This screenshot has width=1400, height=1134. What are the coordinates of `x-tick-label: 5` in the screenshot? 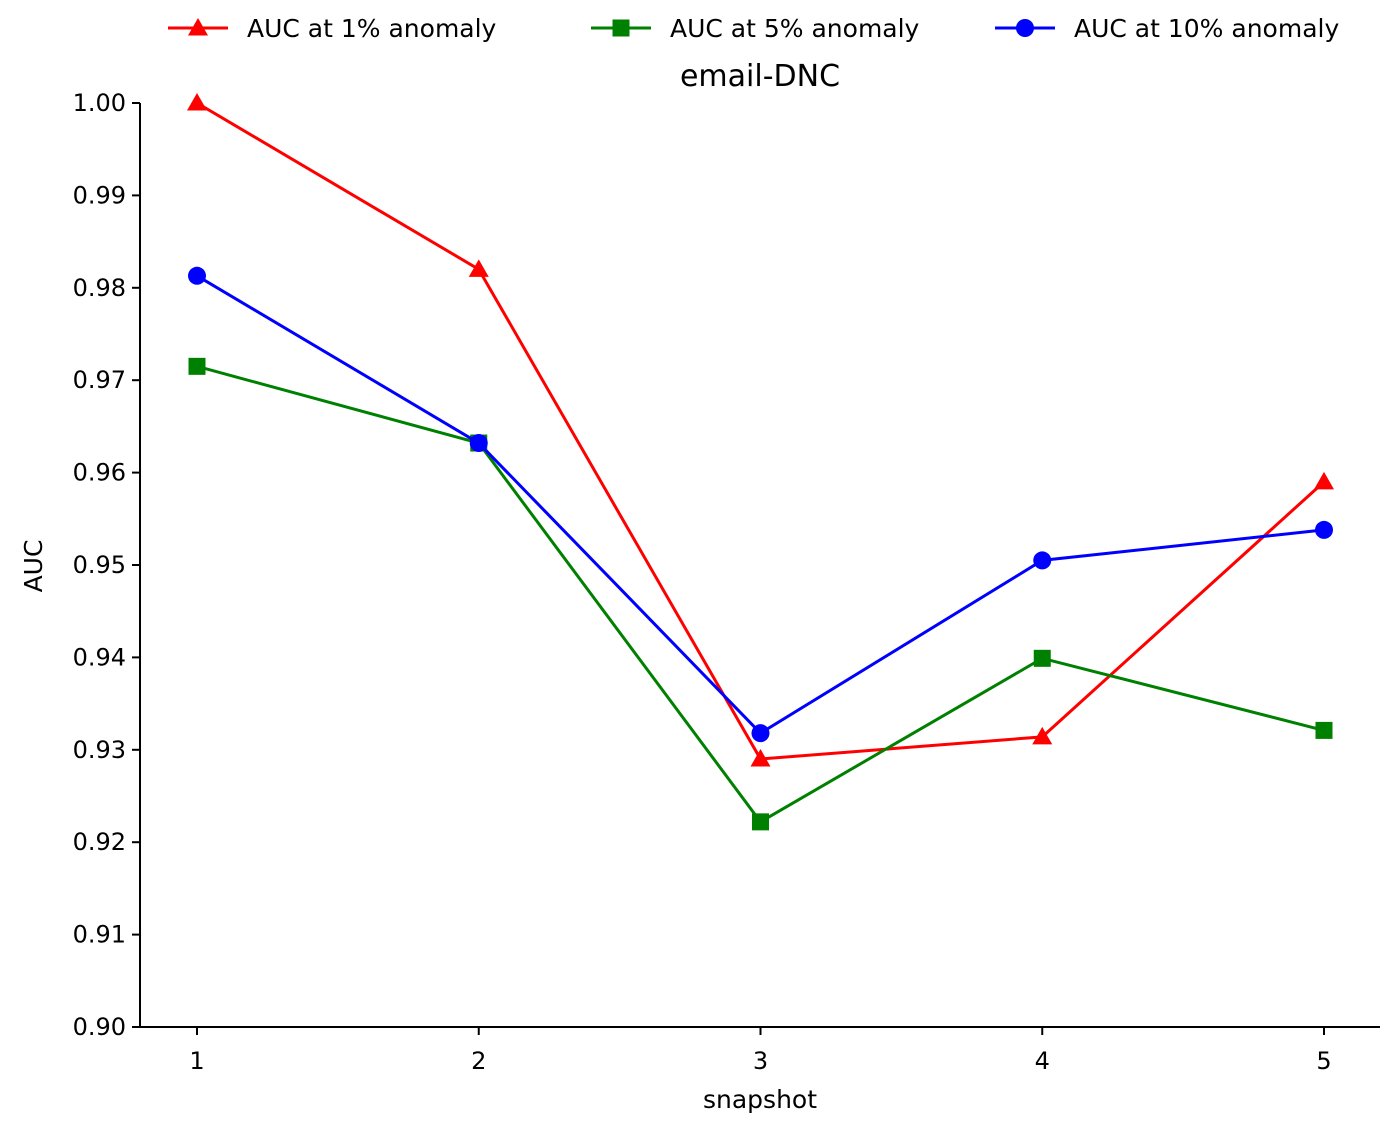 It's located at (1323, 1061).